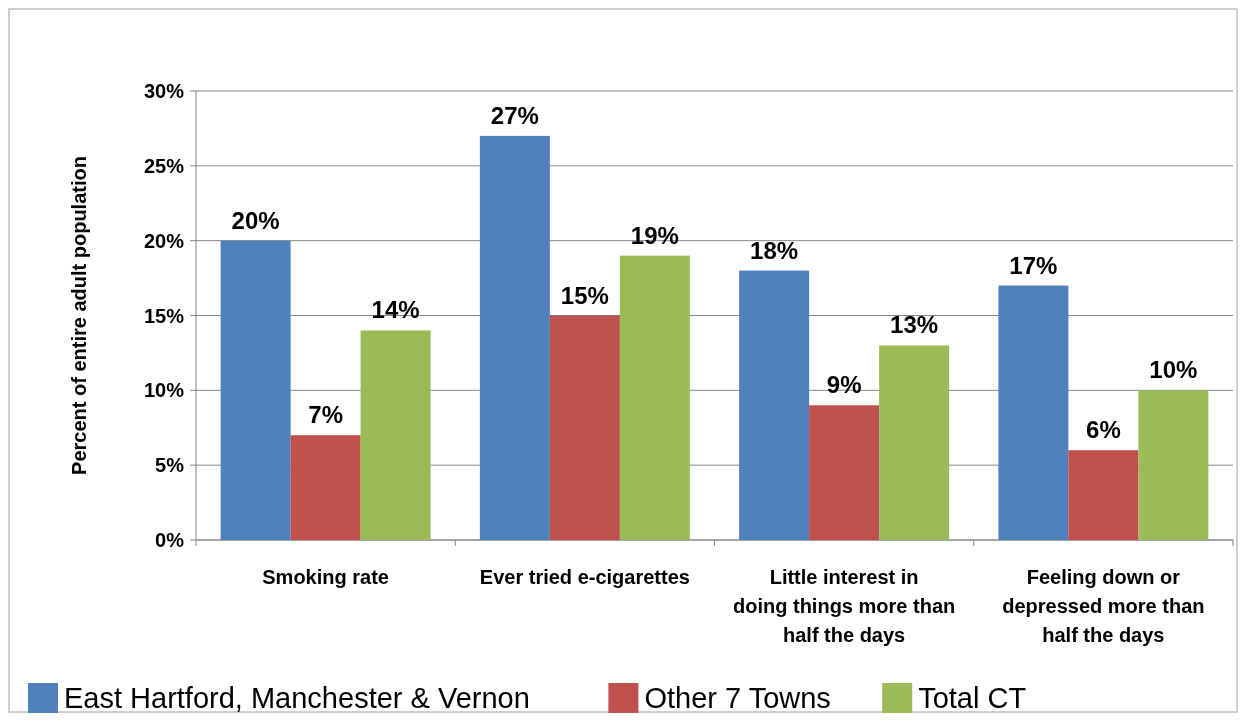  I want to click on y-tick-label: 5%, so click(170, 465).